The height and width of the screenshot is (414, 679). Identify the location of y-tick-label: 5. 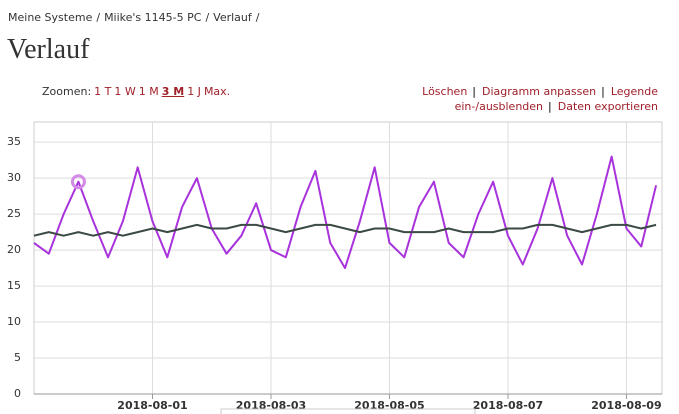
(17, 357).